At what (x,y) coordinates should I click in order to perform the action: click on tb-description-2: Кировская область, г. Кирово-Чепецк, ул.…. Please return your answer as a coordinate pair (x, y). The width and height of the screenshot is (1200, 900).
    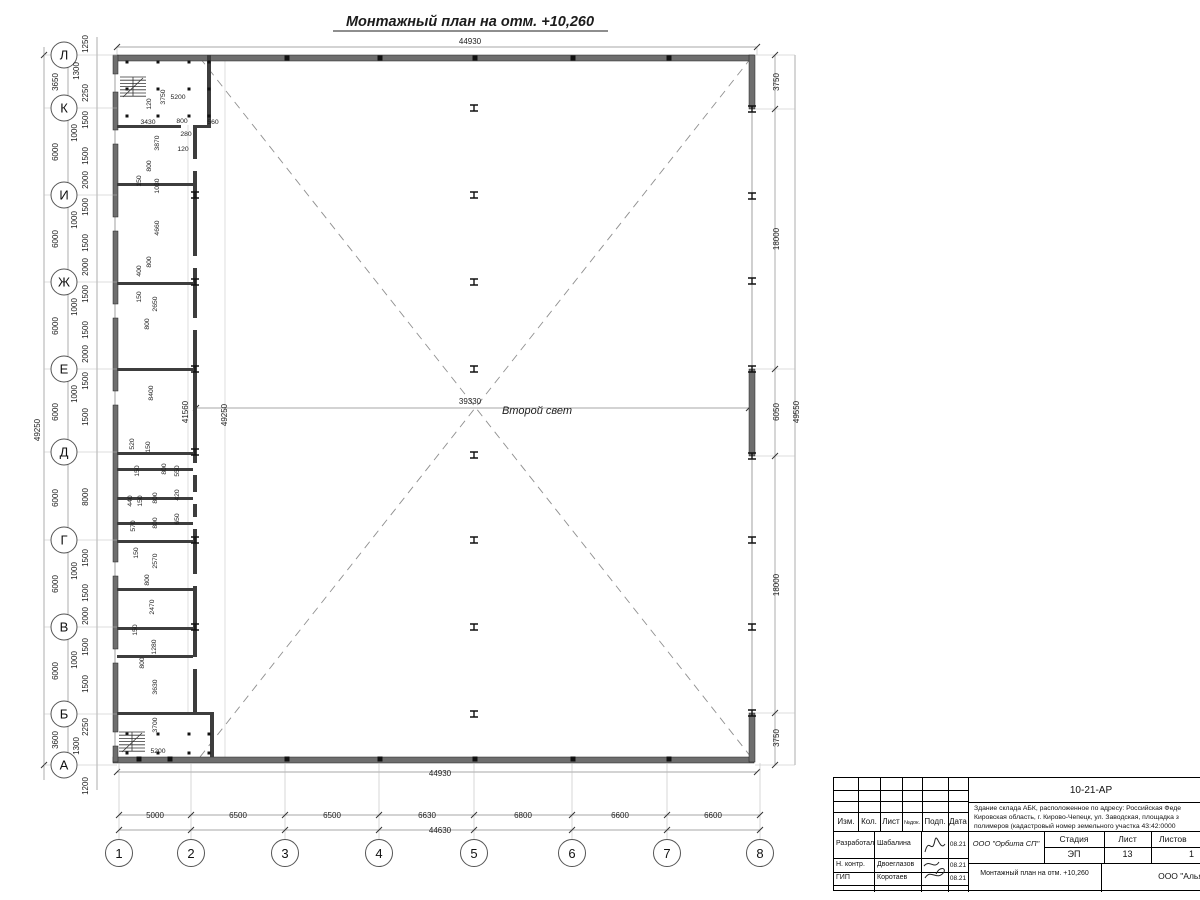
    Looking at the image, I should click on (1076, 817).